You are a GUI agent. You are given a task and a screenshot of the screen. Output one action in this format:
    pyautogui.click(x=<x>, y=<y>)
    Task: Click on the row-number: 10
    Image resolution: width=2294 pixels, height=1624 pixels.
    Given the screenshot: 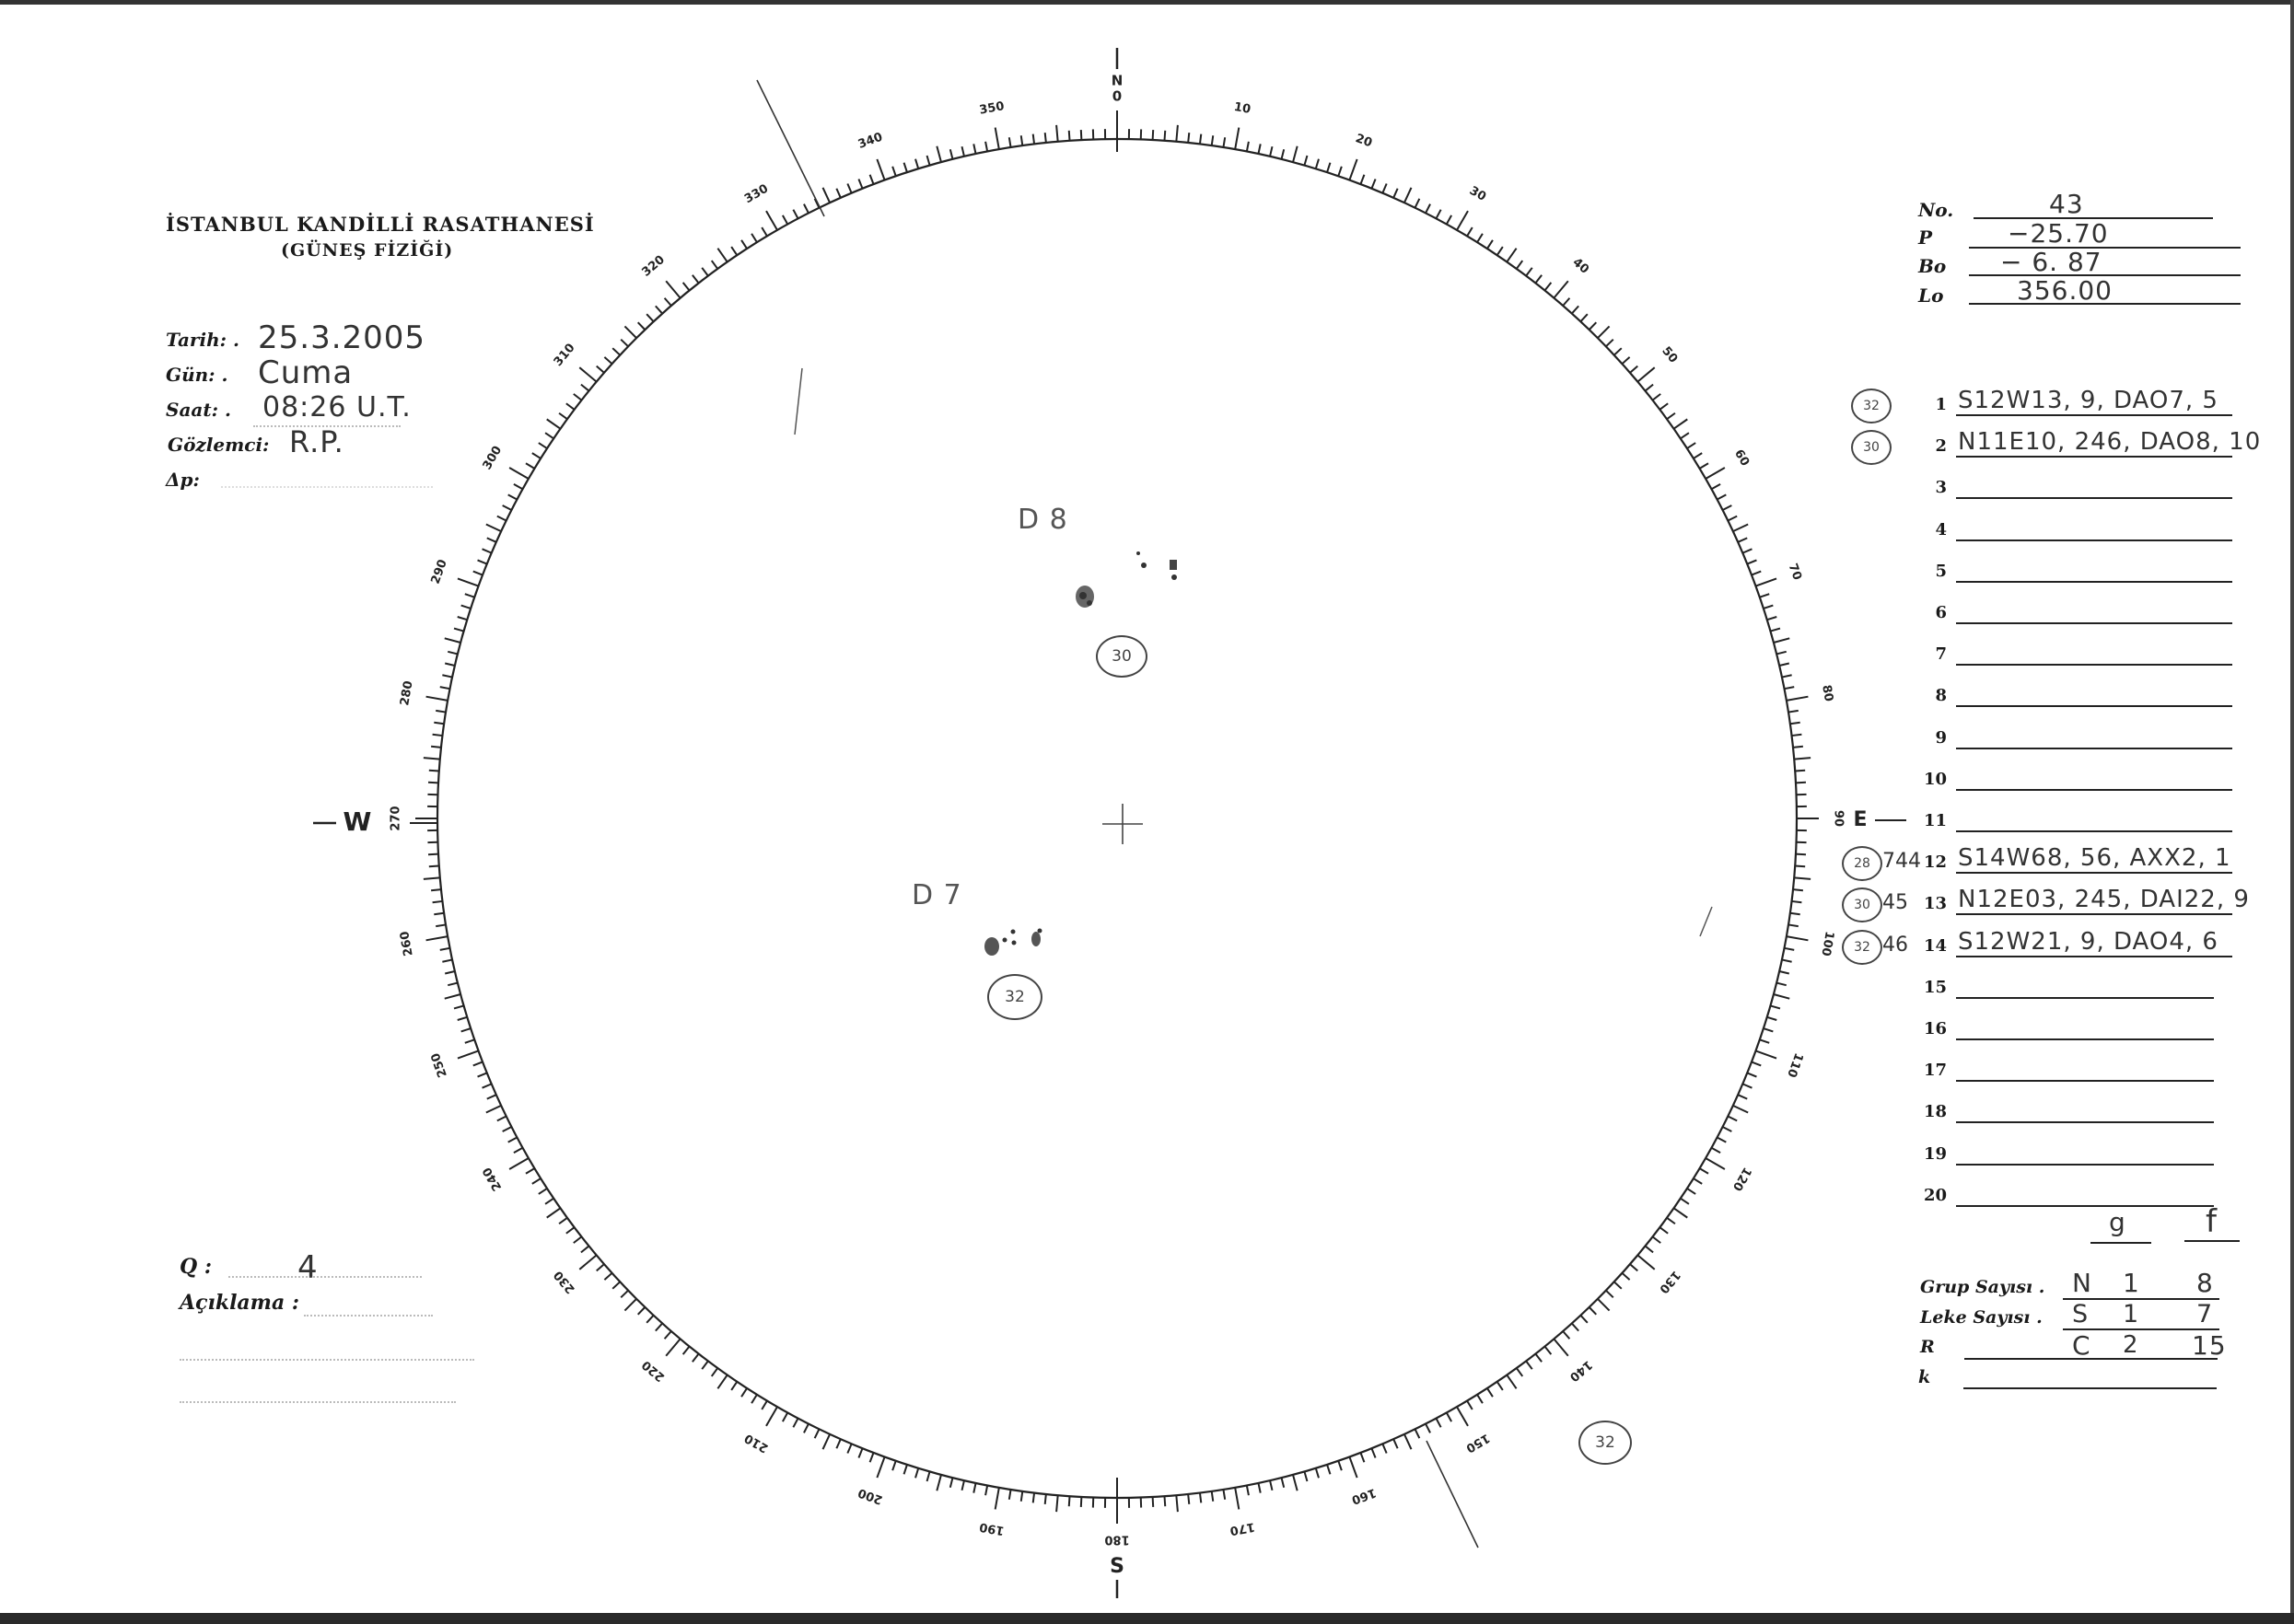 What is the action you would take?
    pyautogui.click(x=1935, y=779)
    